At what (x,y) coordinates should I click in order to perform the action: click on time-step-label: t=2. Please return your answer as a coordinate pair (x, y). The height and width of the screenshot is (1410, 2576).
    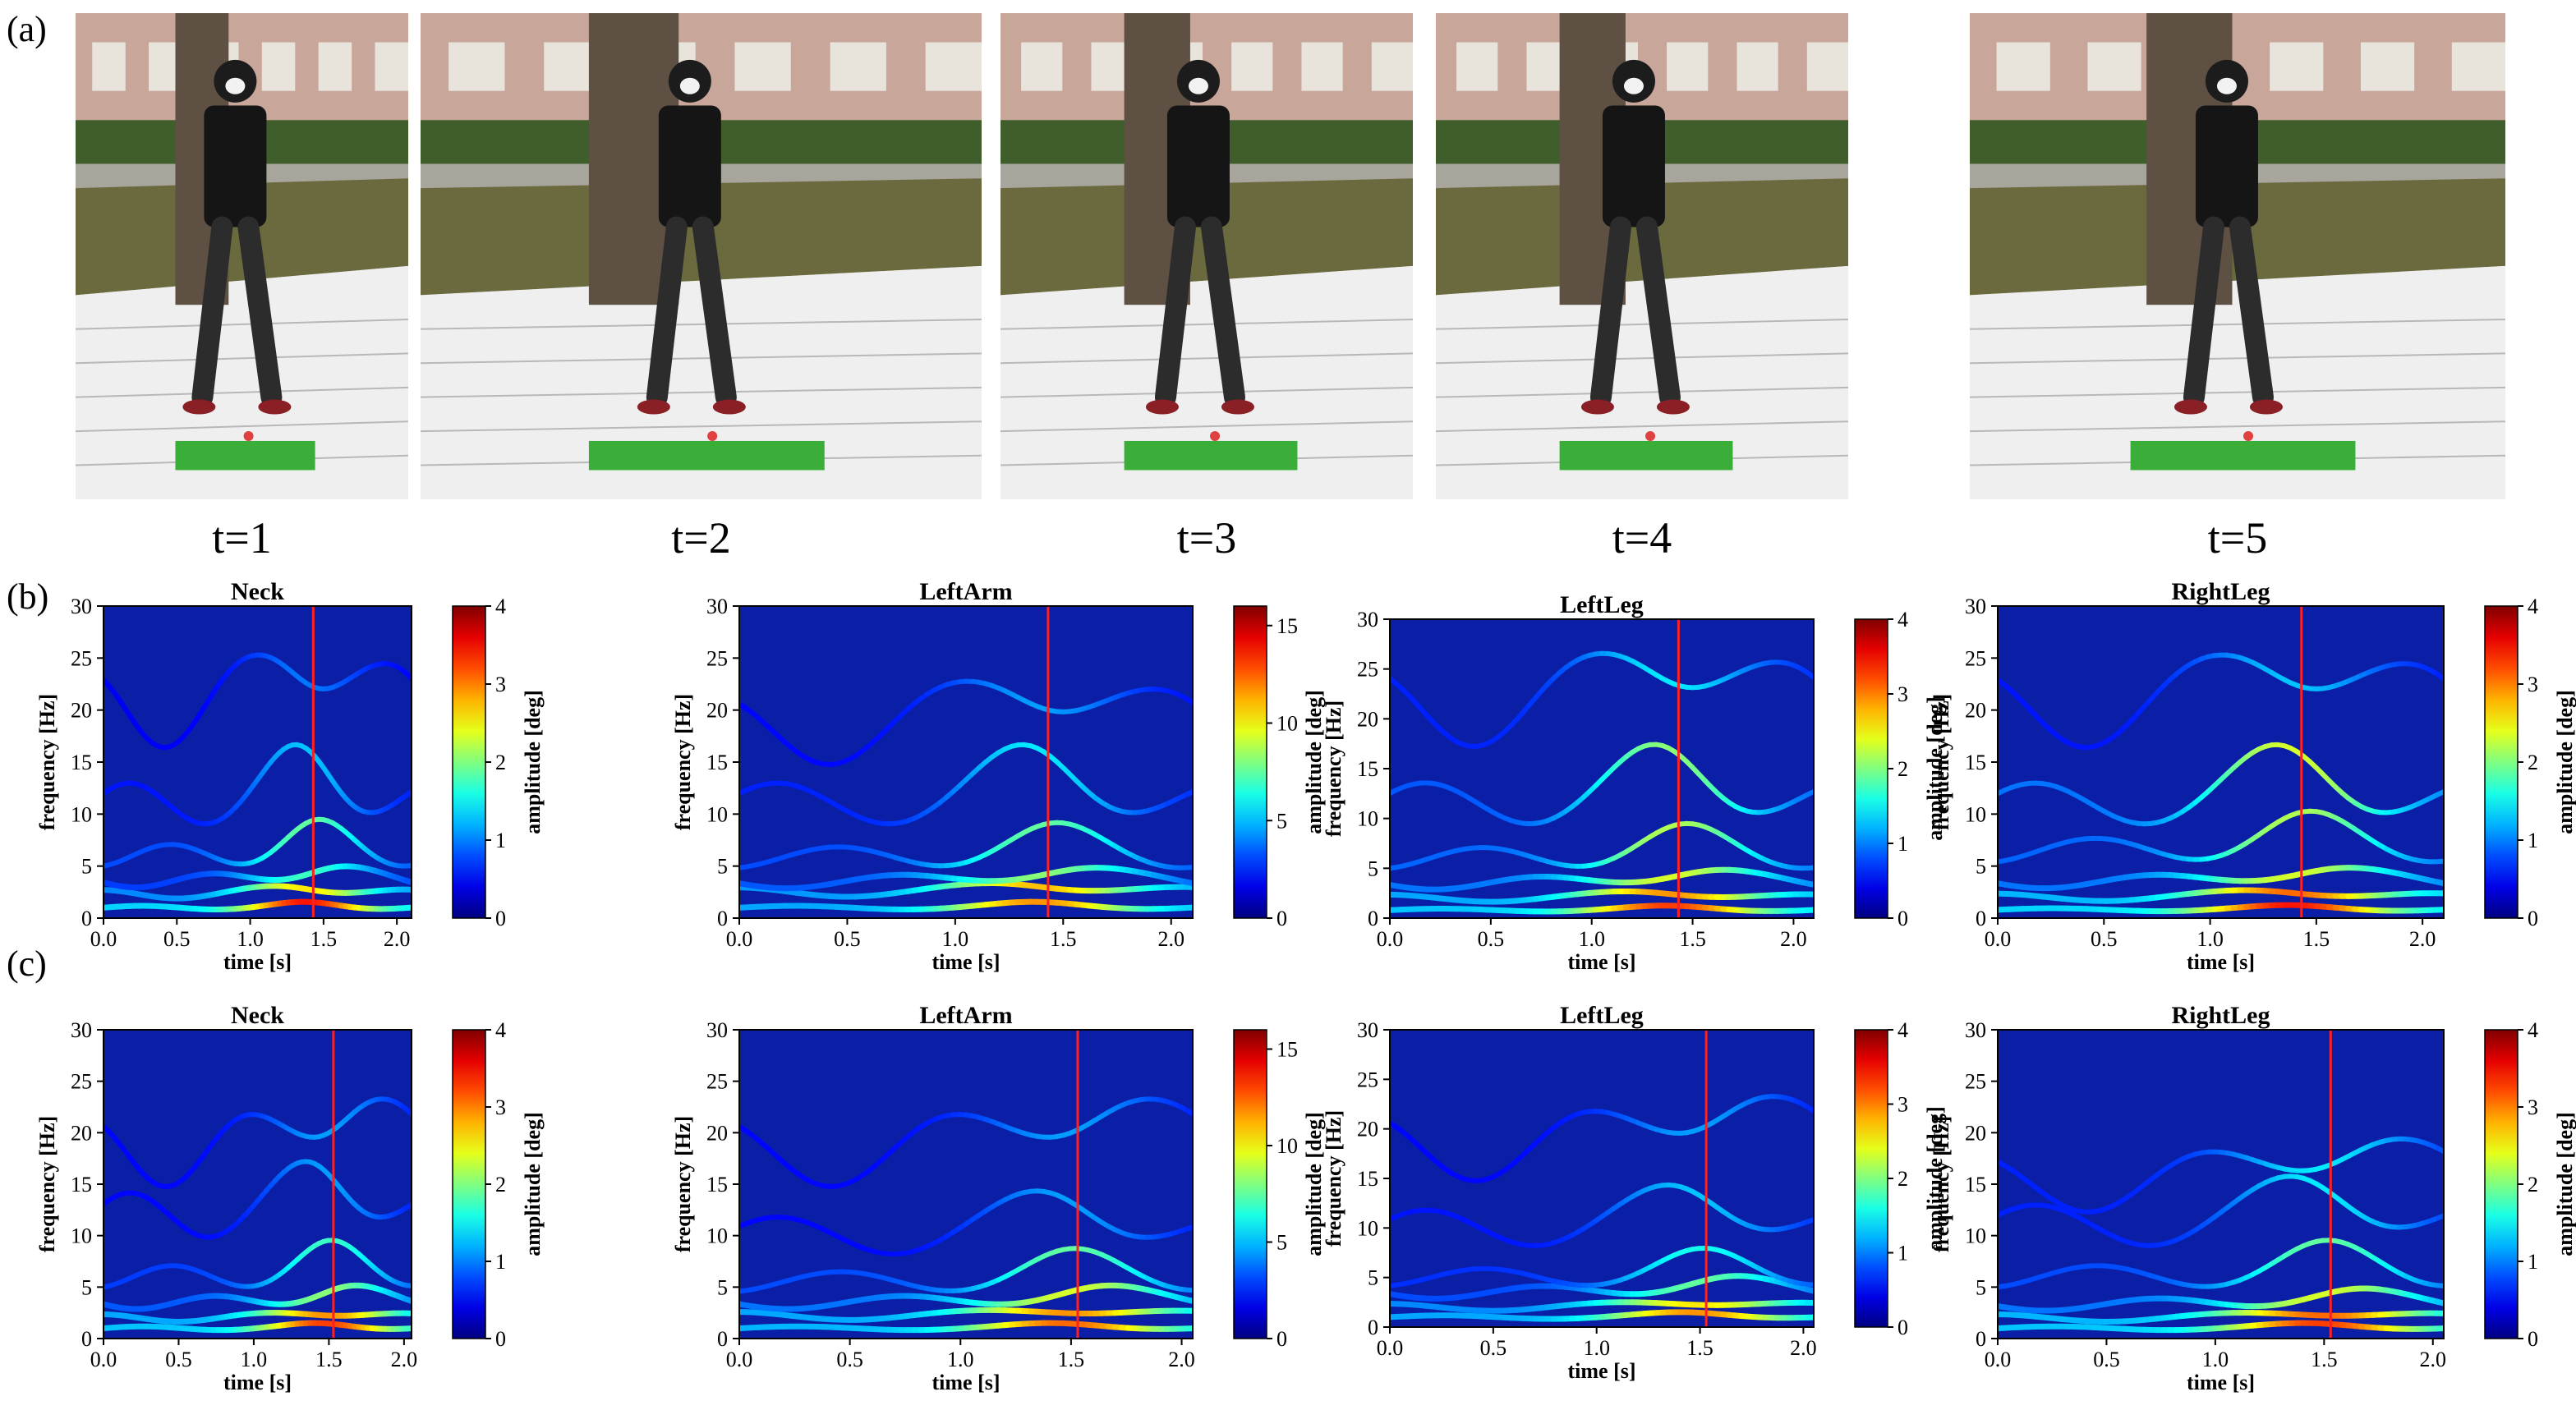
    Looking at the image, I should click on (701, 538).